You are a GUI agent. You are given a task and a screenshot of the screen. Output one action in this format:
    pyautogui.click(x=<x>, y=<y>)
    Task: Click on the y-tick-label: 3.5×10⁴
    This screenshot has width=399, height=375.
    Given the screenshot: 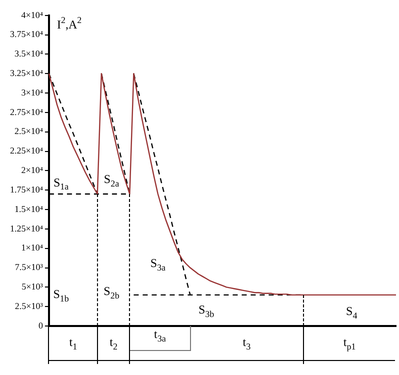 What is the action you would take?
    pyautogui.click(x=28, y=53)
    